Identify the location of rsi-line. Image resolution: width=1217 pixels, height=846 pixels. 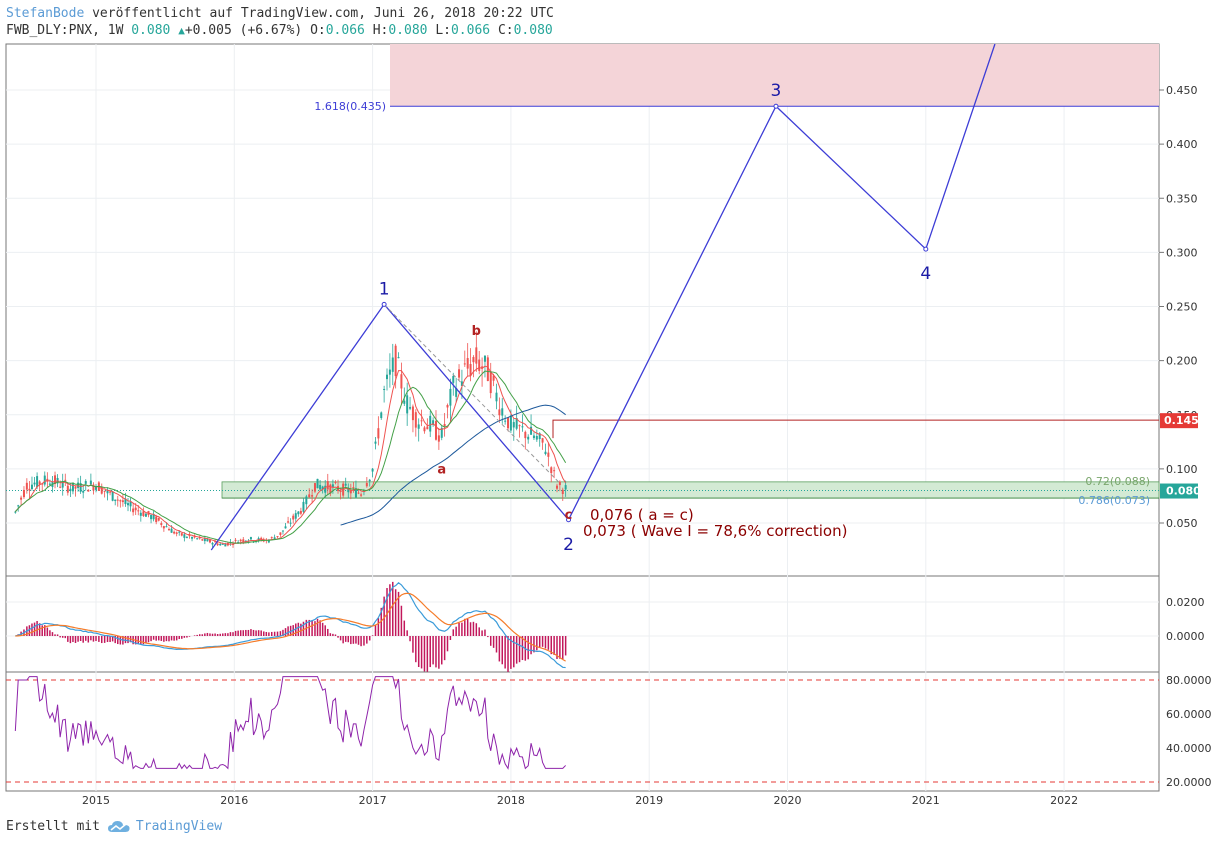
(290, 723).